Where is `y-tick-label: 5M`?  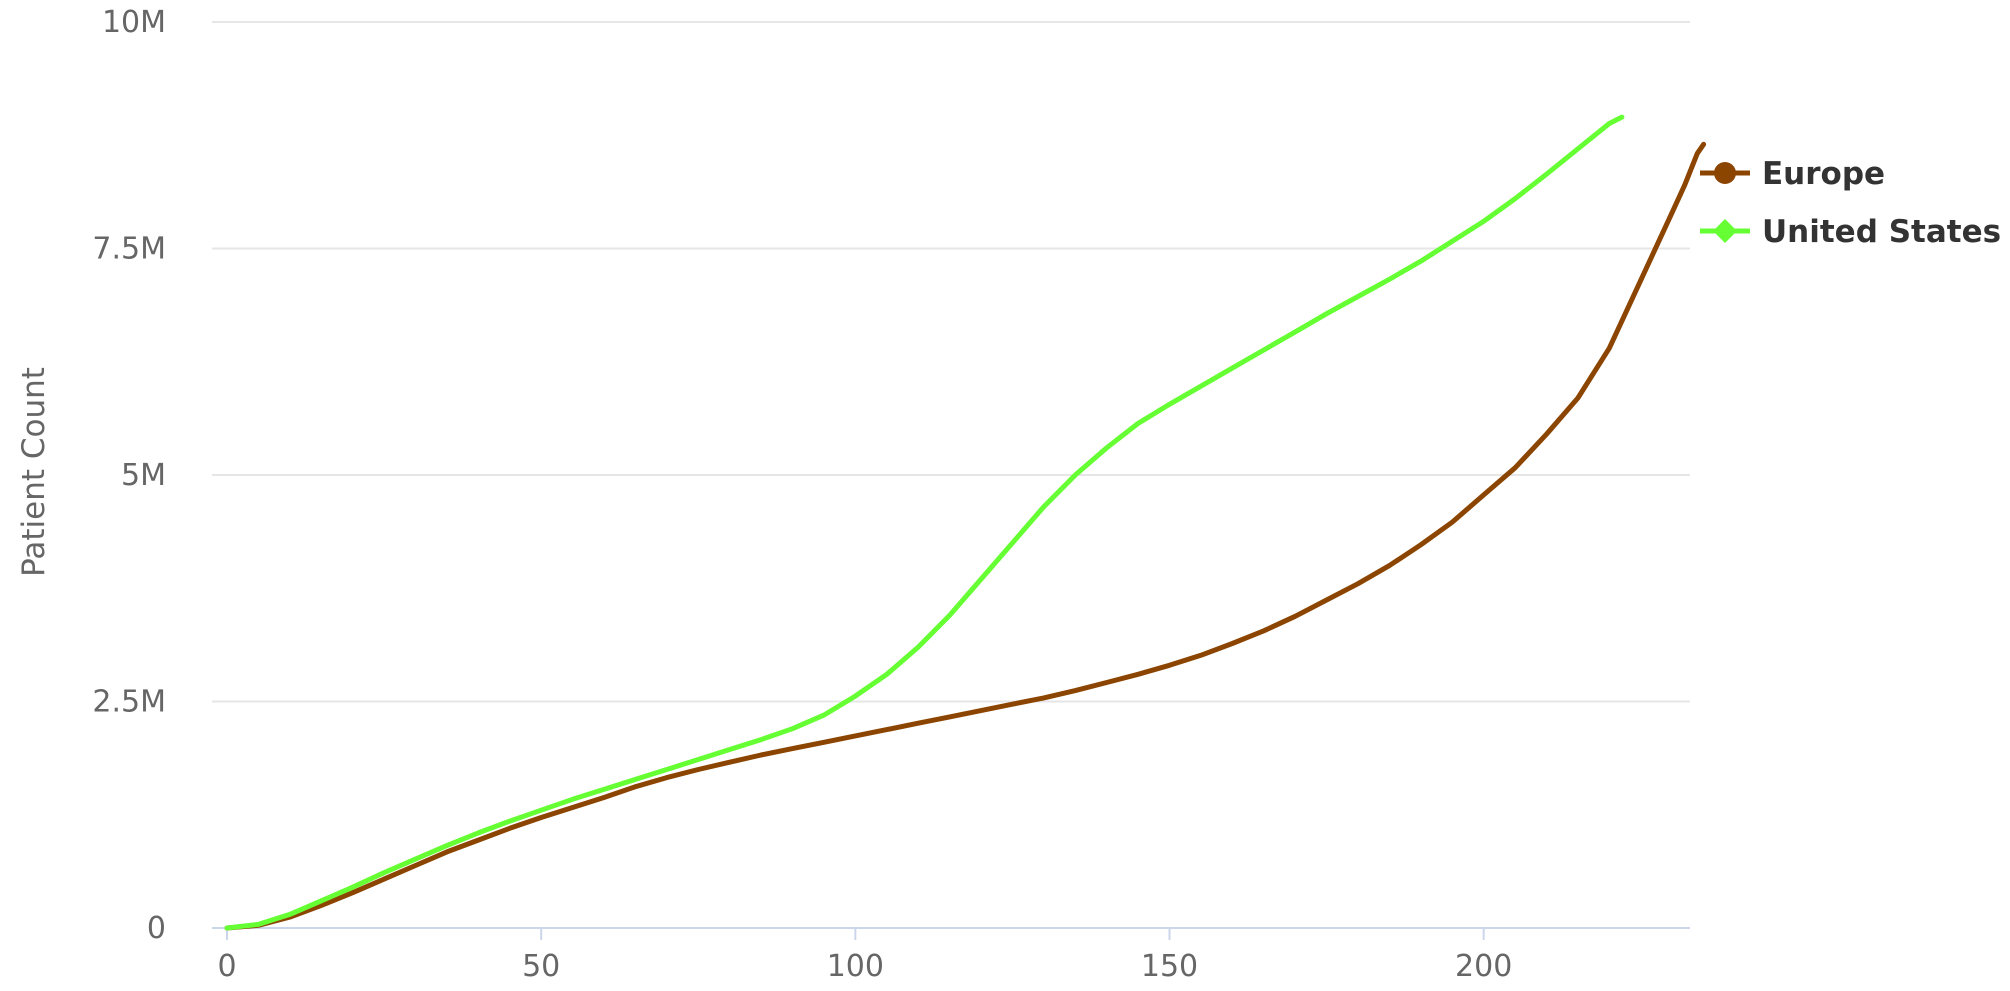 y-tick-label: 5M is located at coordinates (143, 475).